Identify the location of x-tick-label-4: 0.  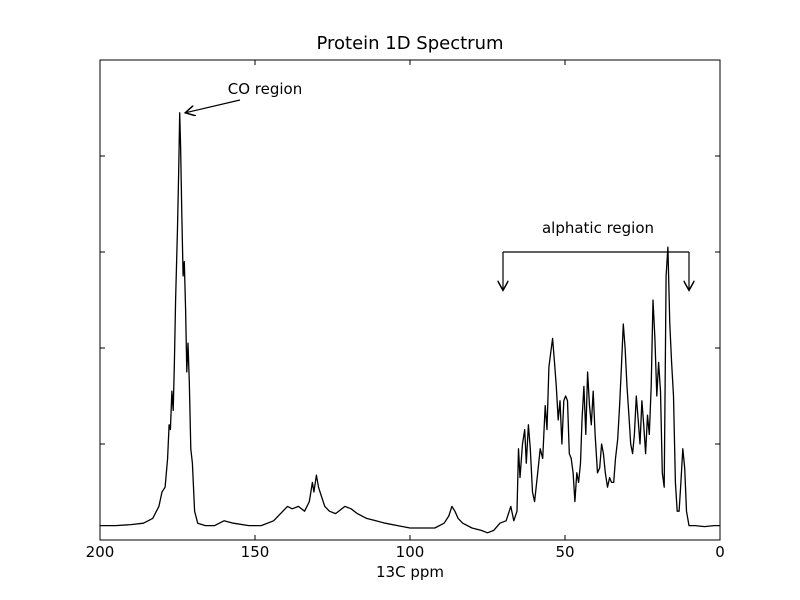
(720, 552).